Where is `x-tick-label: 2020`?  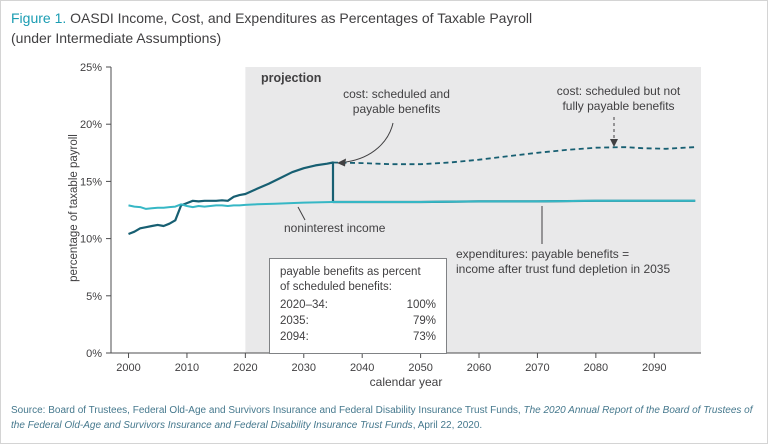 x-tick-label: 2020 is located at coordinates (245, 368).